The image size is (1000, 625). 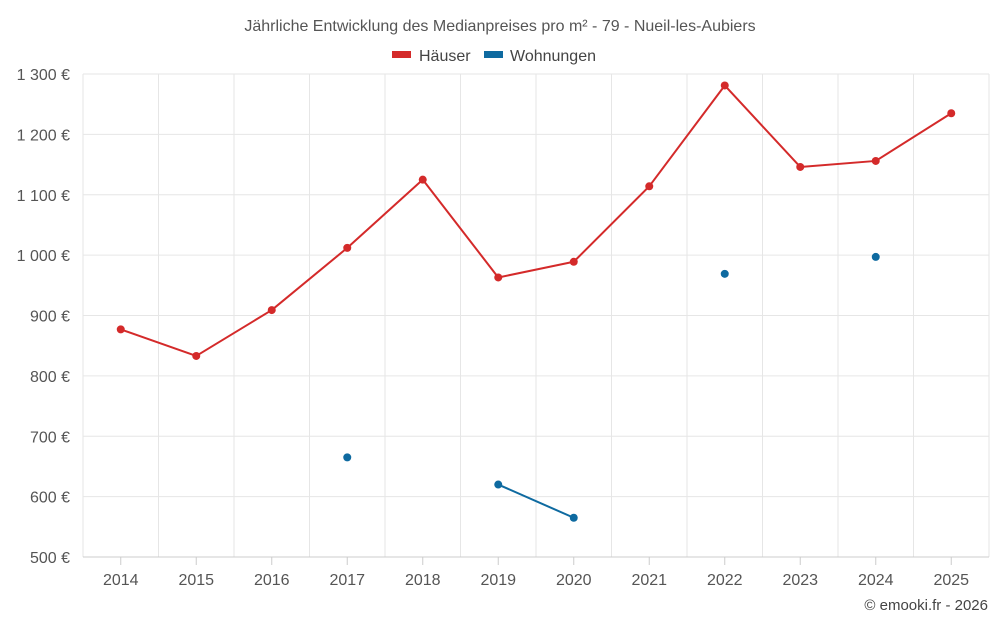 I want to click on legend-label-wohnungen: Wohnungen, so click(x=553, y=56).